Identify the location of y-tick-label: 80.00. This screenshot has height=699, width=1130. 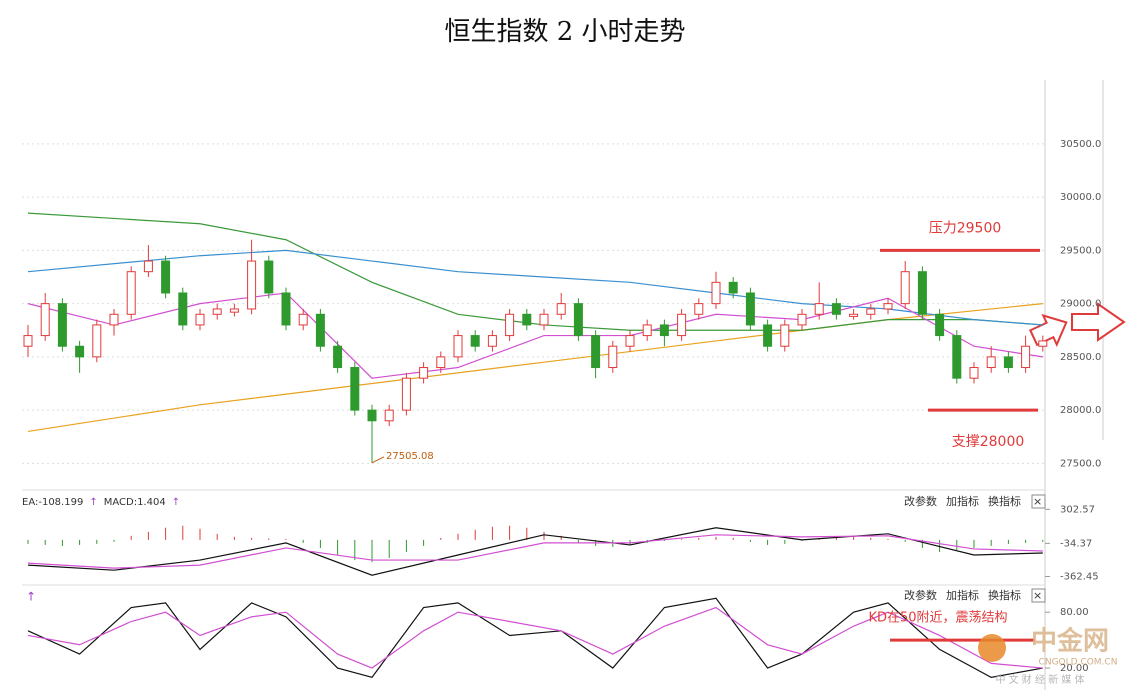
(1074, 612).